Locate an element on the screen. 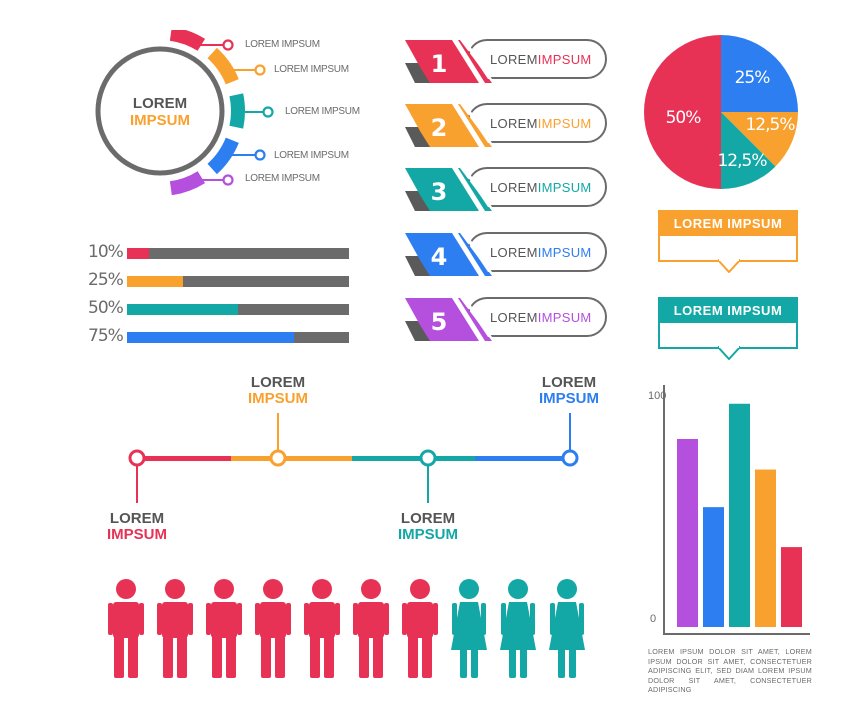  ring-label-3: LOREM IMPSUM is located at coordinates (322, 111).